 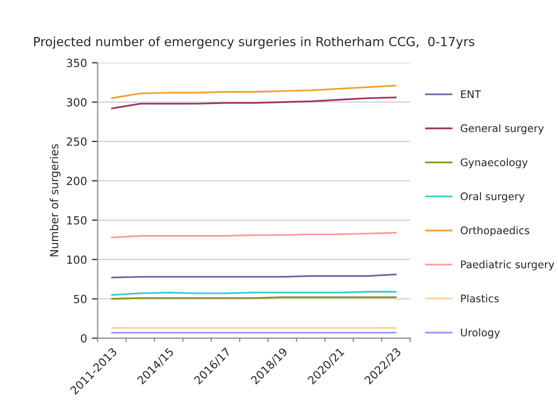 What do you see at coordinates (76, 141) in the screenshot?
I see `y-tick-label: 250` at bounding box center [76, 141].